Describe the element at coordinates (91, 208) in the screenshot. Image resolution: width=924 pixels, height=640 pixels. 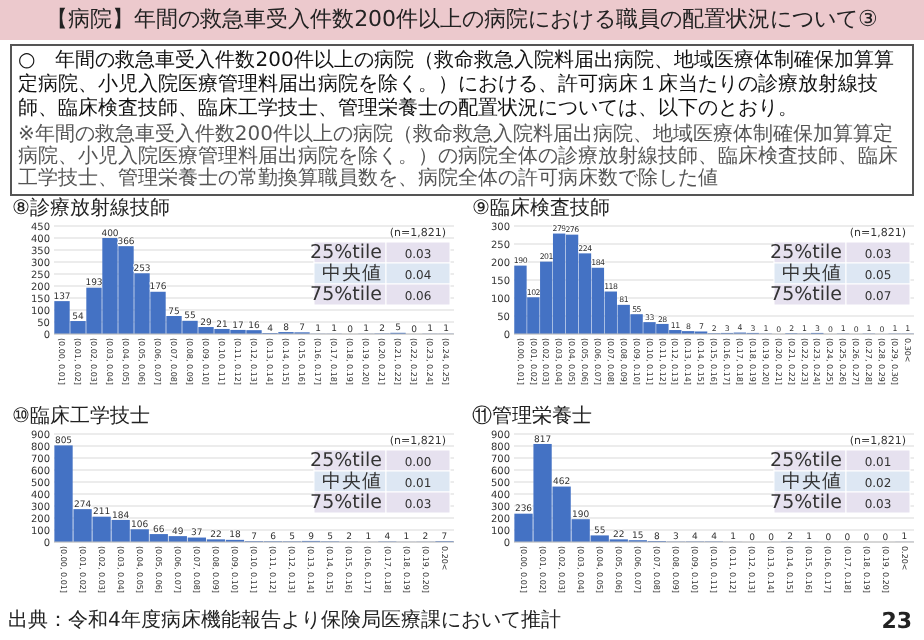
I see `chart-title: ⑧診療放射線技師` at that location.